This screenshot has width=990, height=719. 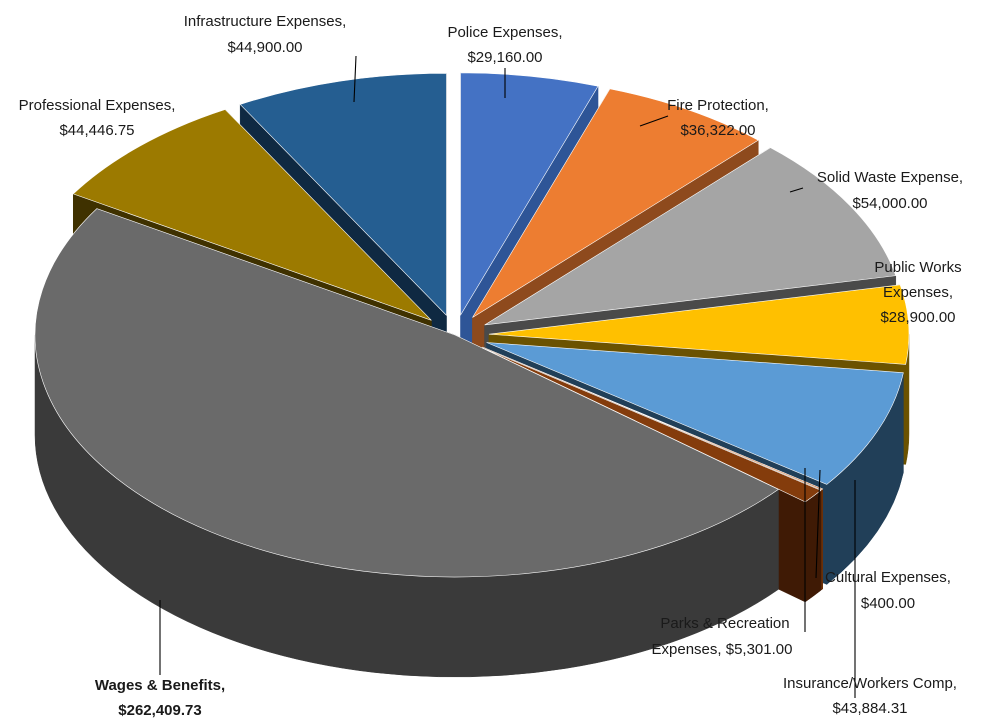 I want to click on label-public-works-name-2: Expenses,, so click(x=918, y=292).